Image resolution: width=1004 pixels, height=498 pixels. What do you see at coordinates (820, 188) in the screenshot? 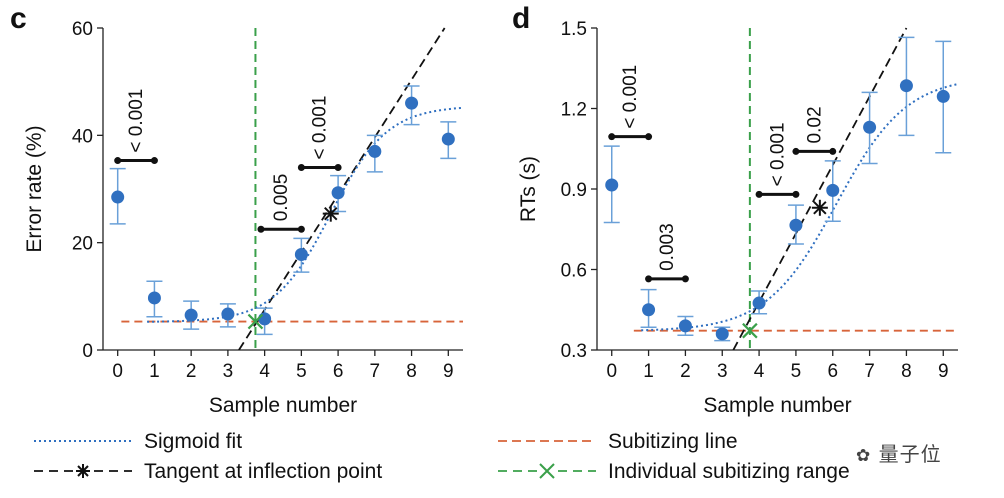
I see `tangent-line` at bounding box center [820, 188].